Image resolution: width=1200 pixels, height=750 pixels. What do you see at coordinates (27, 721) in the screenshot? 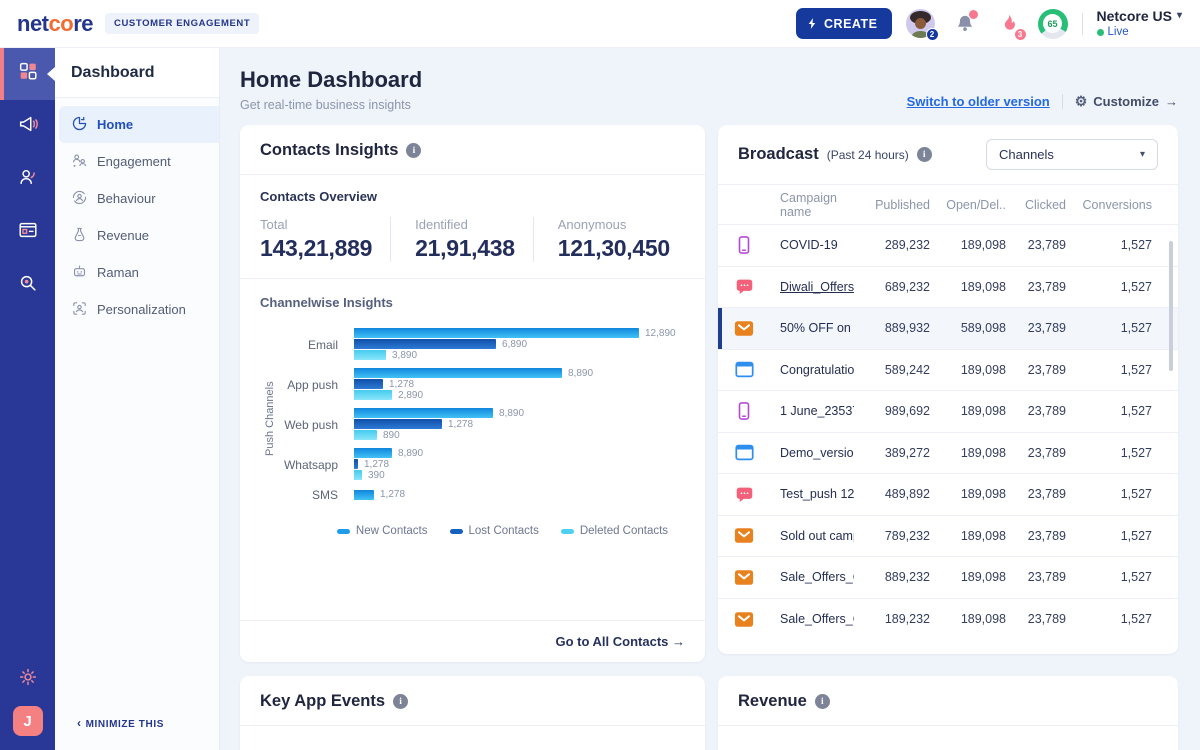
I see `profile-j-tile: J` at bounding box center [27, 721].